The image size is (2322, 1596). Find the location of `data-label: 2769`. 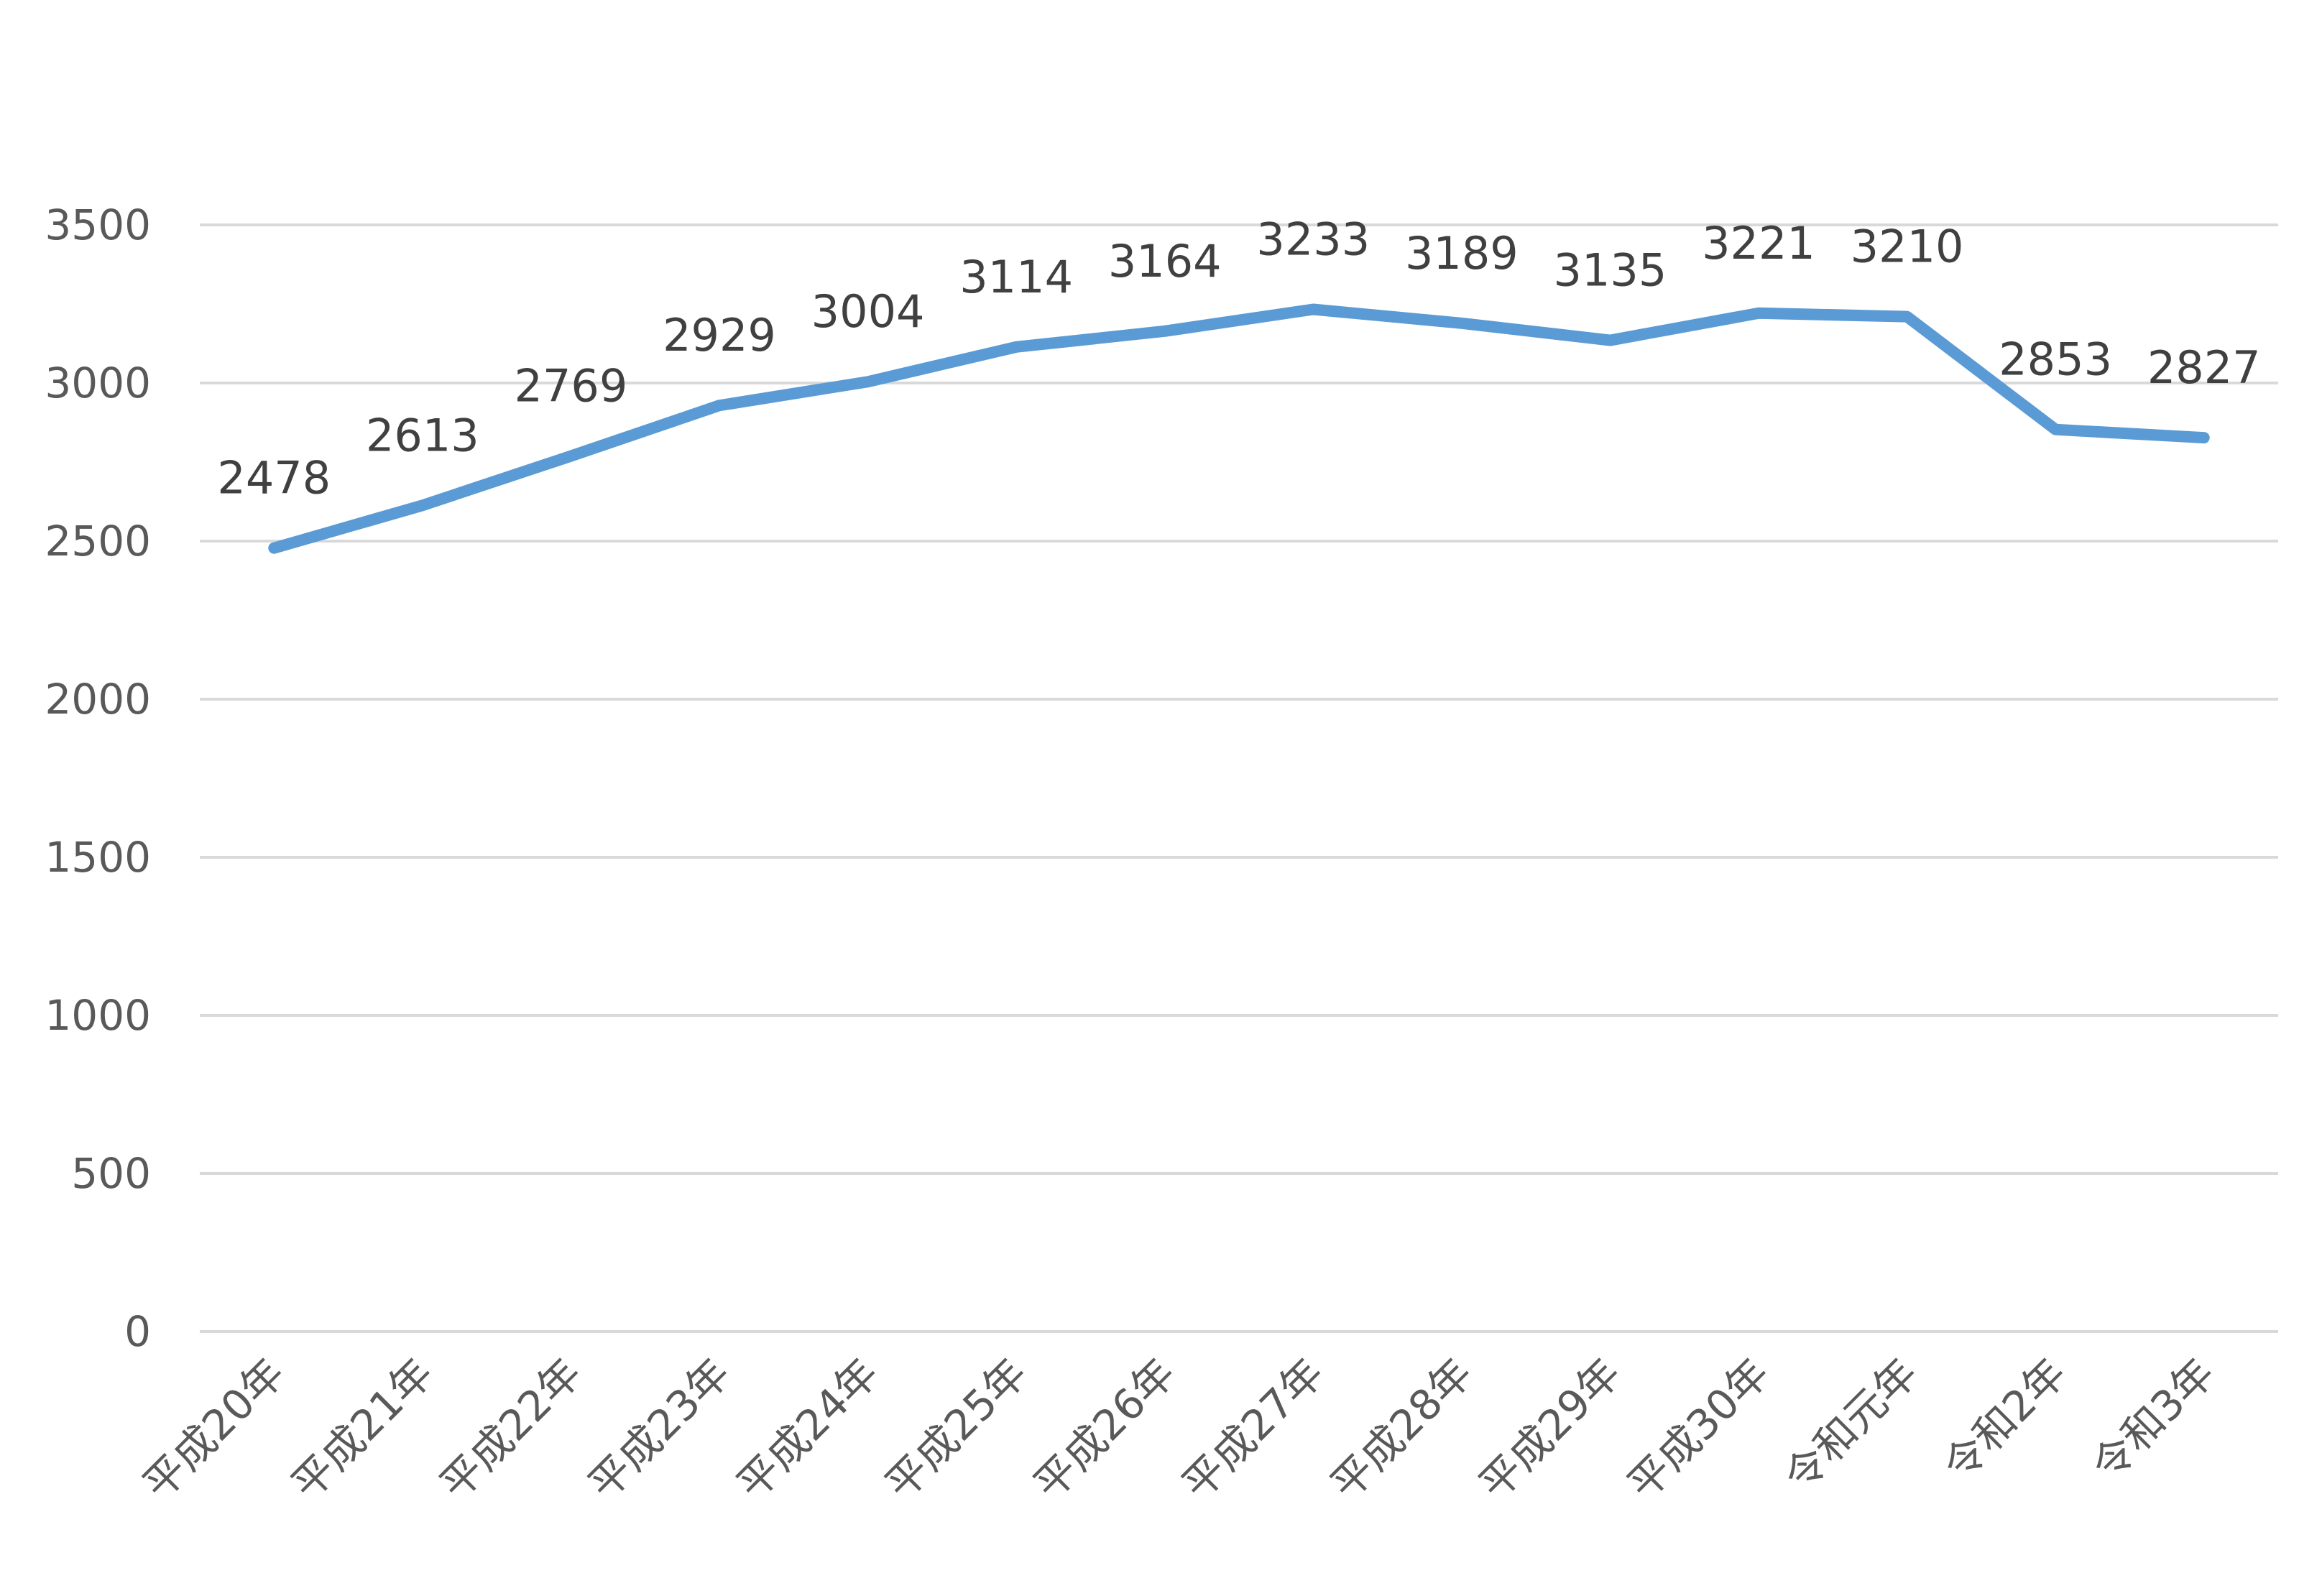

data-label: 2769 is located at coordinates (571, 386).